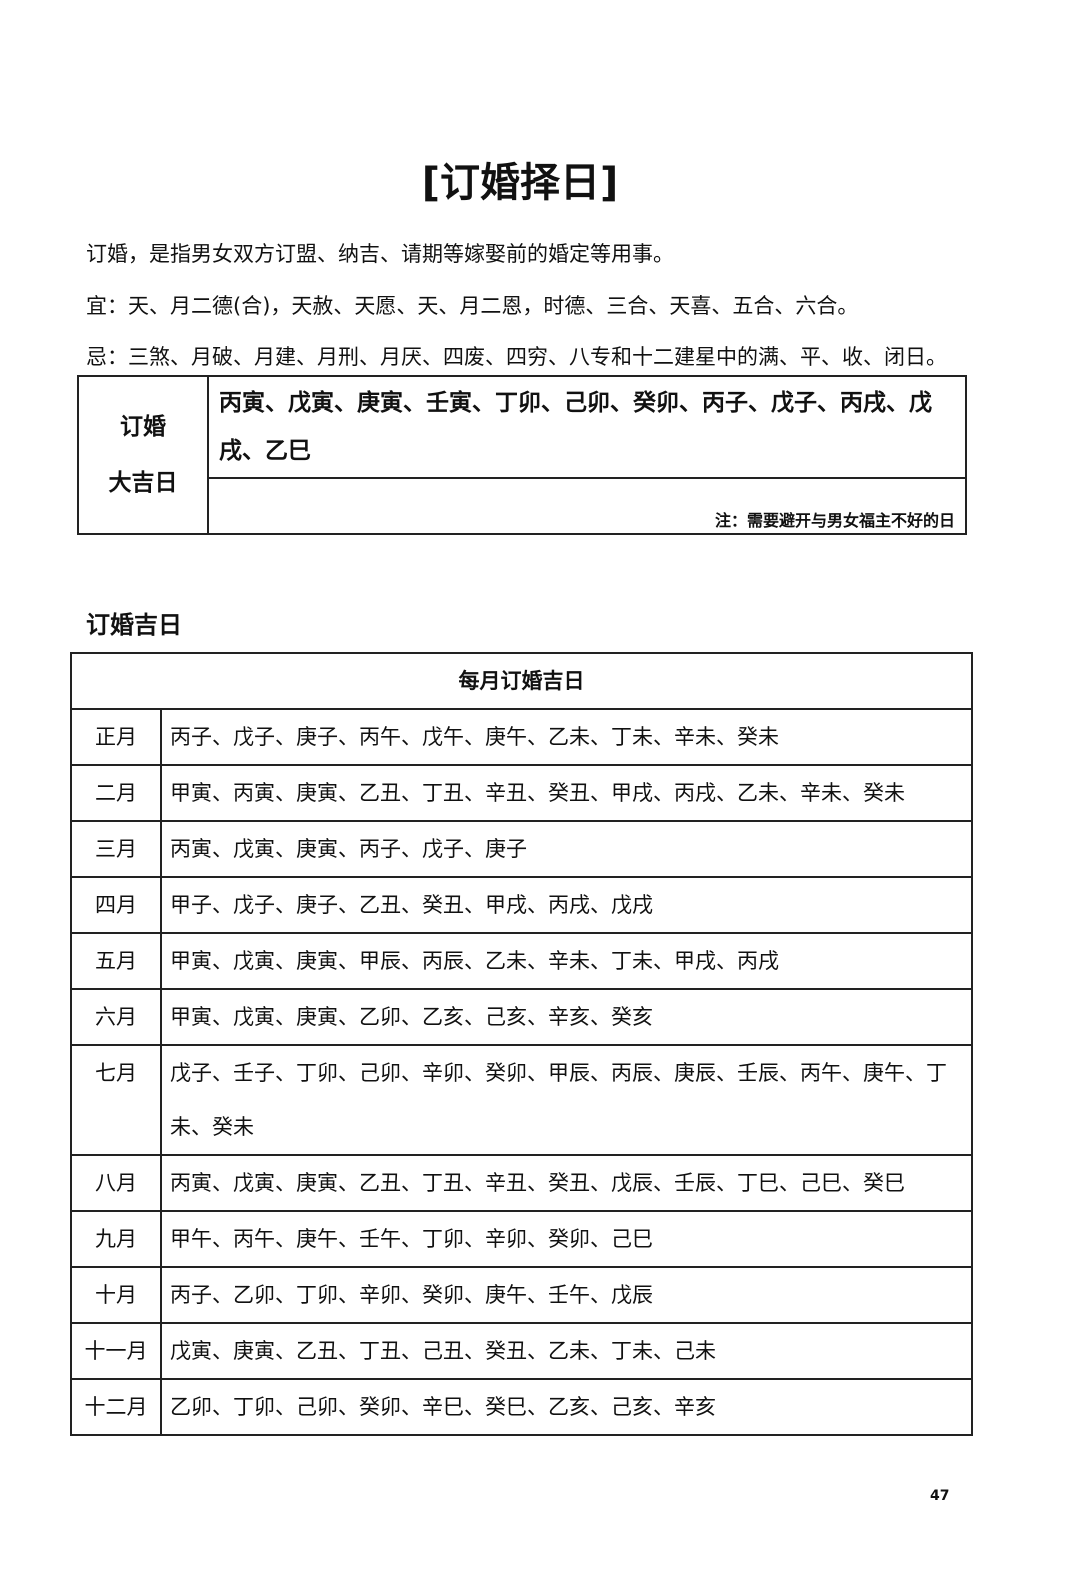 Image resolution: width=1080 pixels, height=1594 pixels. Describe the element at coordinates (566, 1017) in the screenshot. I see `days-cell: 甲寅、戊寅、庚寅、乙卯、乙亥、己亥、辛亥、癸亥` at that location.